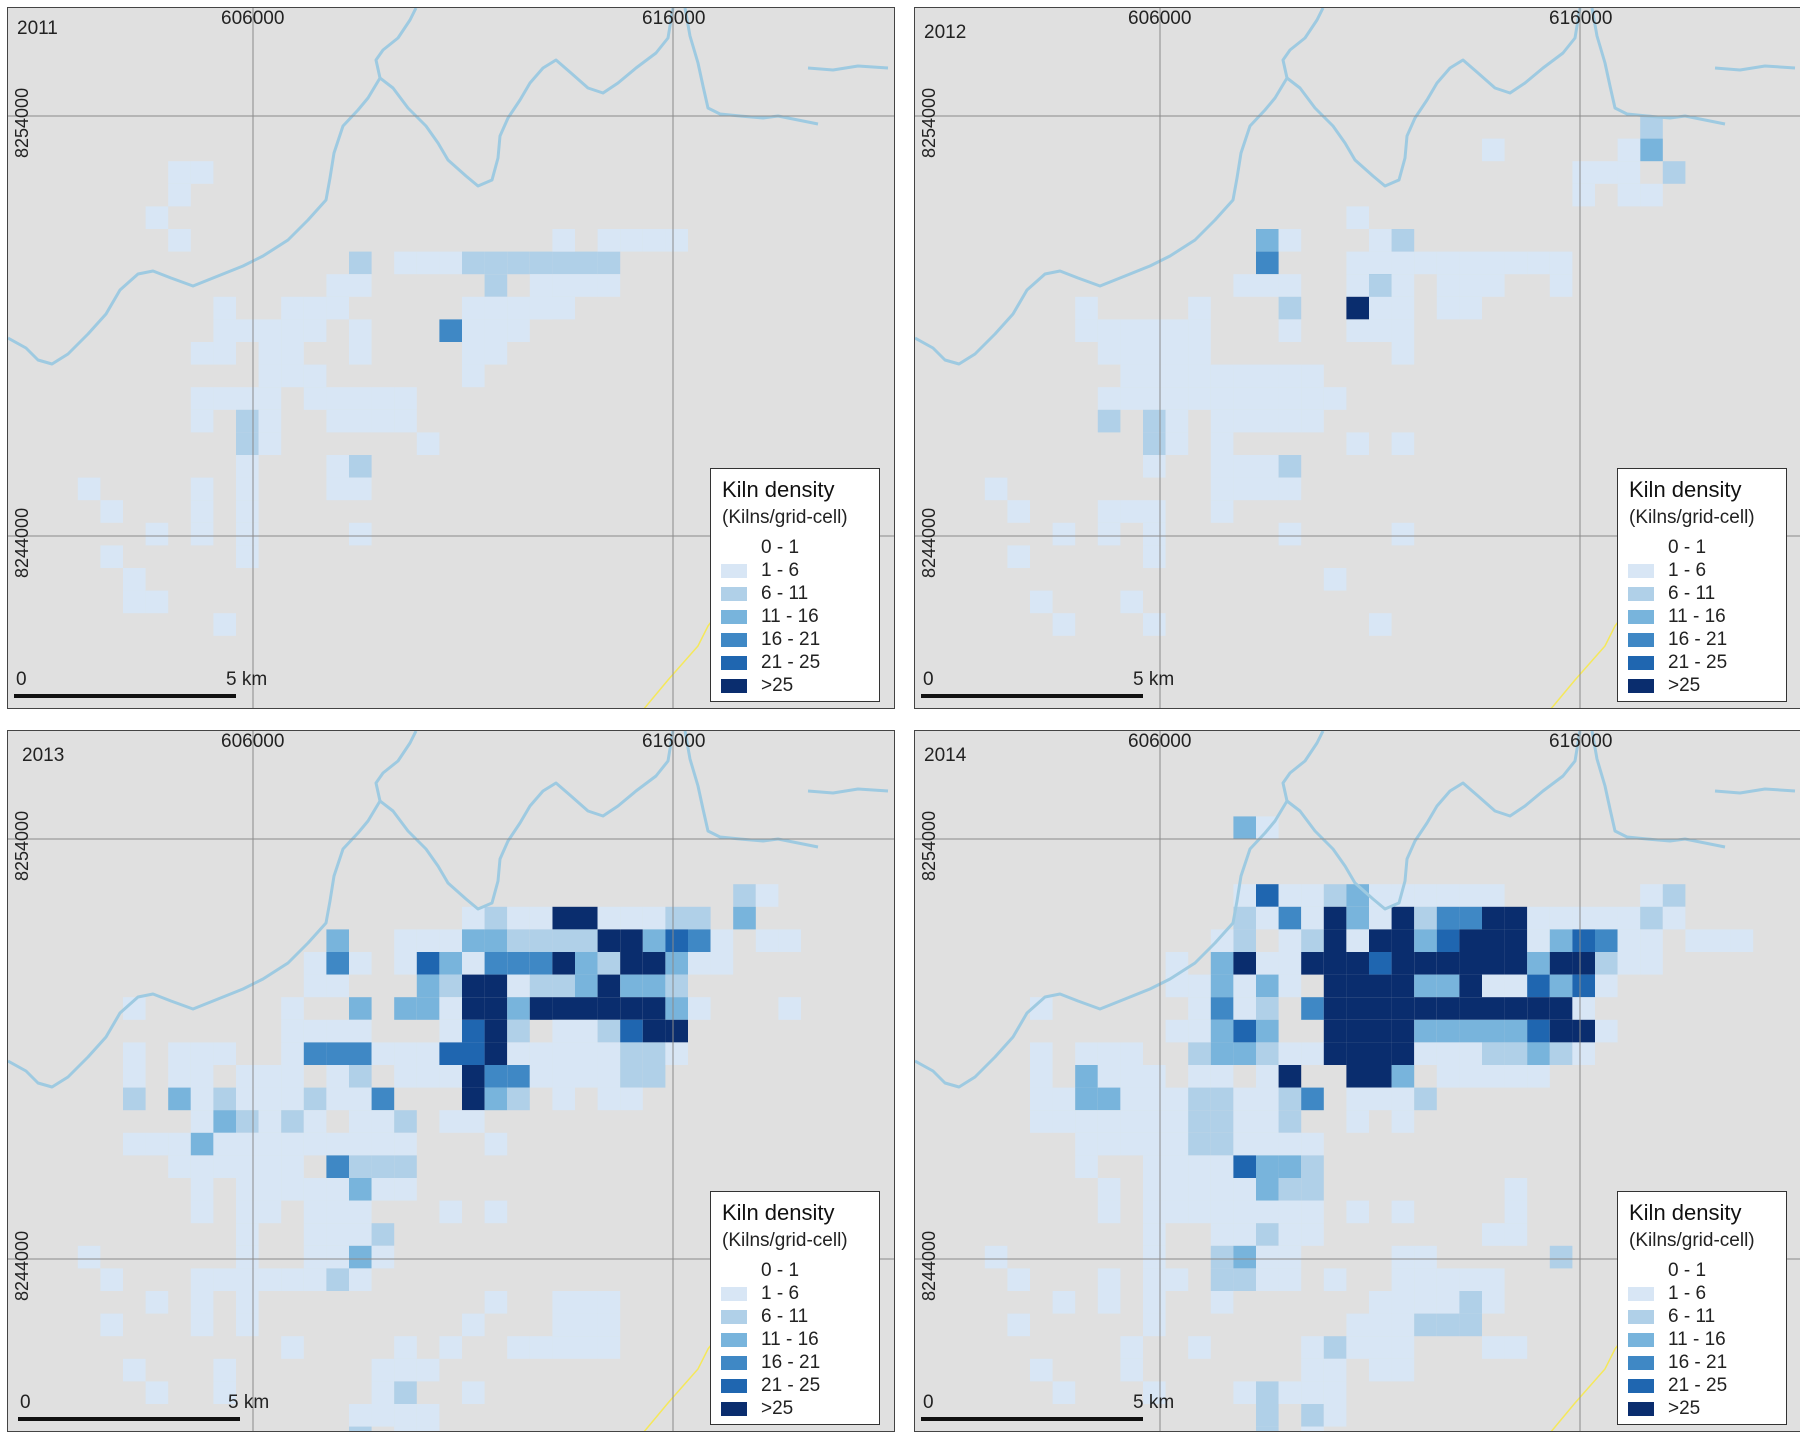 This screenshot has height=1442, width=1800. What do you see at coordinates (1703, 1409) in the screenshot?
I see `legend-item: >25` at bounding box center [1703, 1409].